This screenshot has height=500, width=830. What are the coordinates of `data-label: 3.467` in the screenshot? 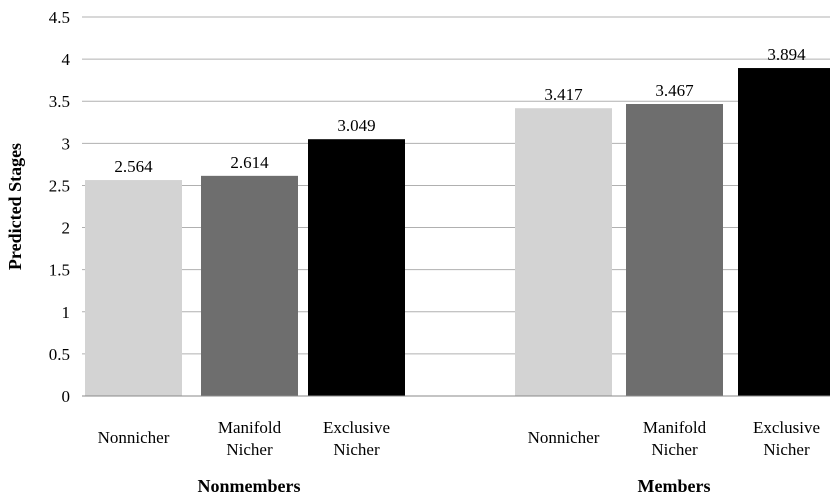 It's located at (674, 90).